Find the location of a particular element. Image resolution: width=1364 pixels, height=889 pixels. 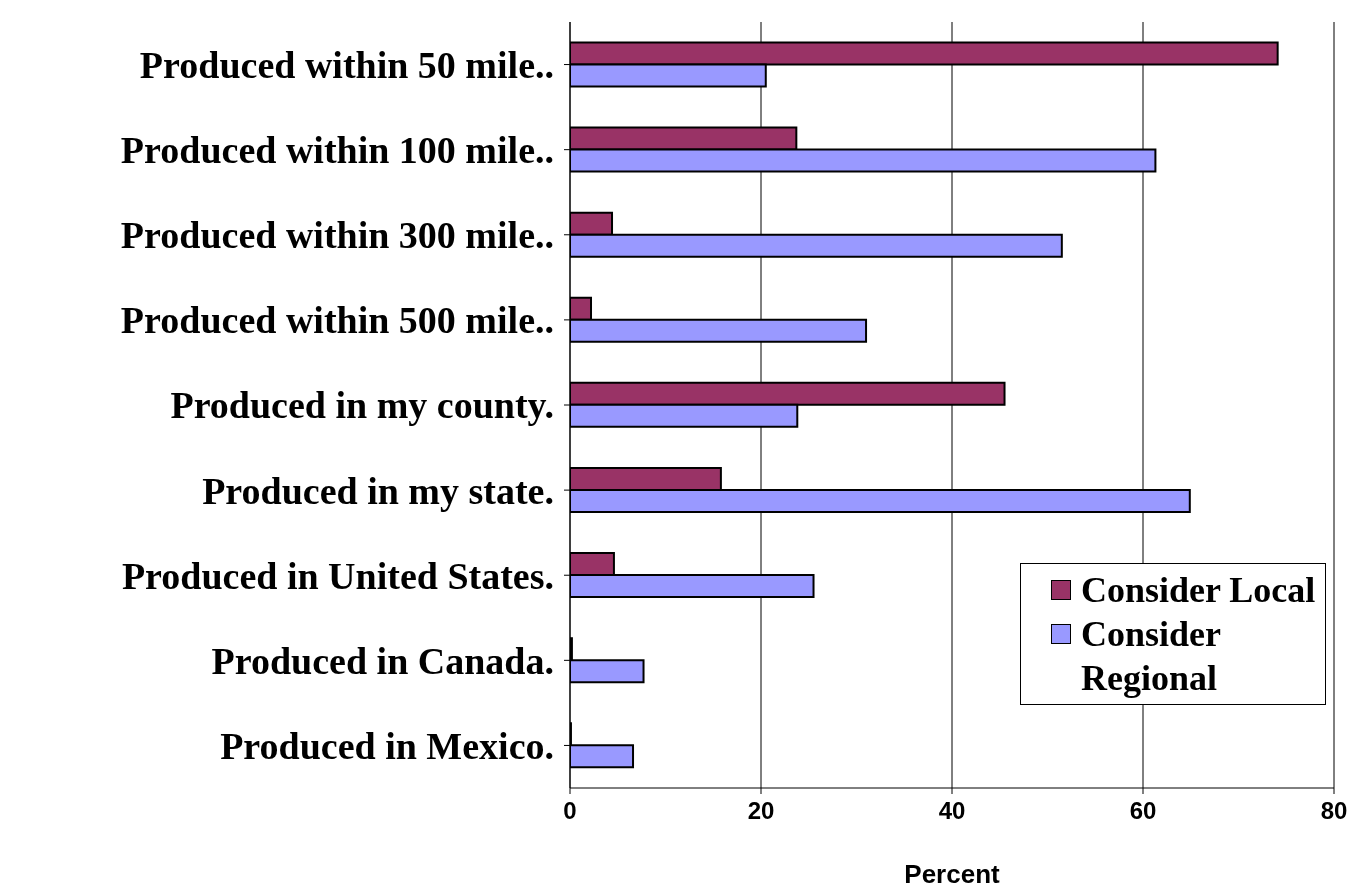

x-tick-label: 60 is located at coordinates (1143, 811).